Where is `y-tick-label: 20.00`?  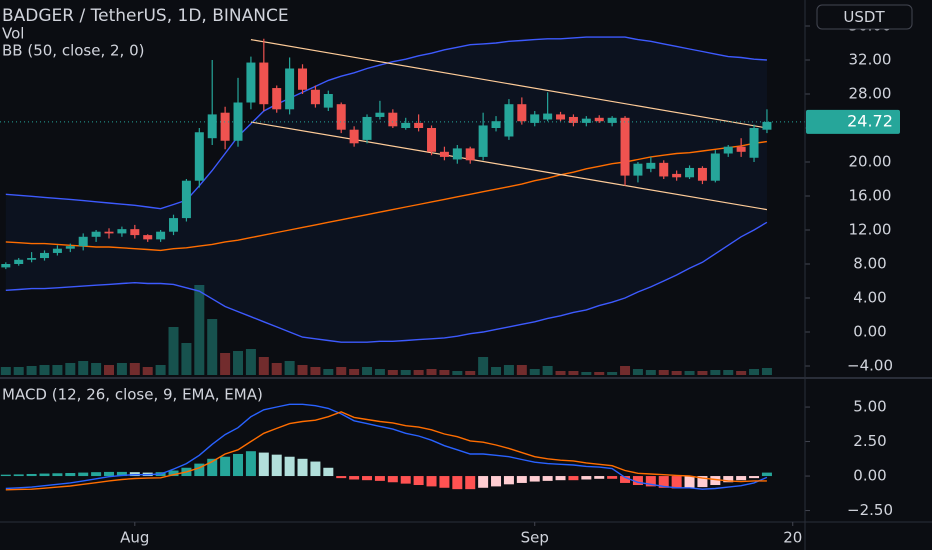 y-tick-label: 20.00 is located at coordinates (870, 162).